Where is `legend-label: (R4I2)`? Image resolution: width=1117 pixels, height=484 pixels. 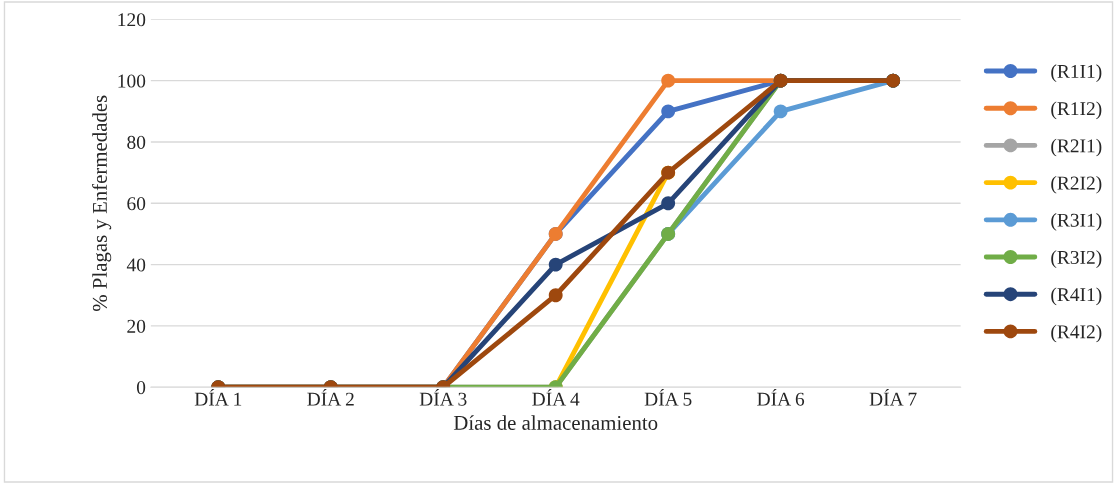
legend-label: (R4I2) is located at coordinates (1076, 333).